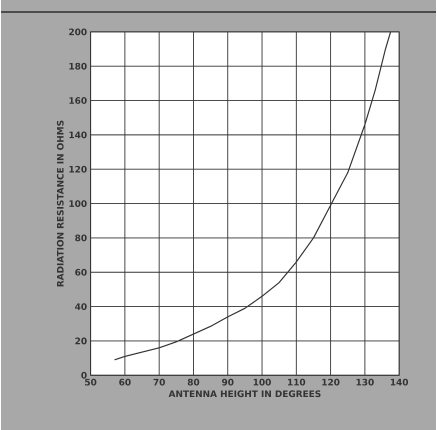 The height and width of the screenshot is (430, 437). Describe the element at coordinates (399, 382) in the screenshot. I see `x-tick-label: 140` at that location.